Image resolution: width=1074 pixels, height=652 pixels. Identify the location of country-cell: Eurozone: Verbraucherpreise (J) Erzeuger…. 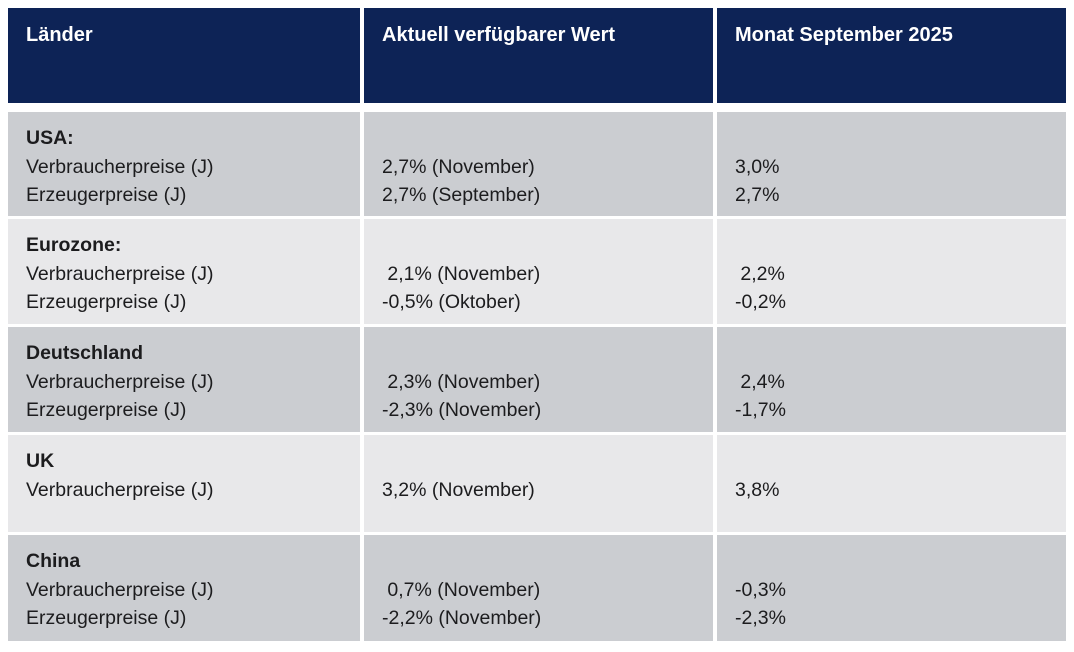
(184, 271).